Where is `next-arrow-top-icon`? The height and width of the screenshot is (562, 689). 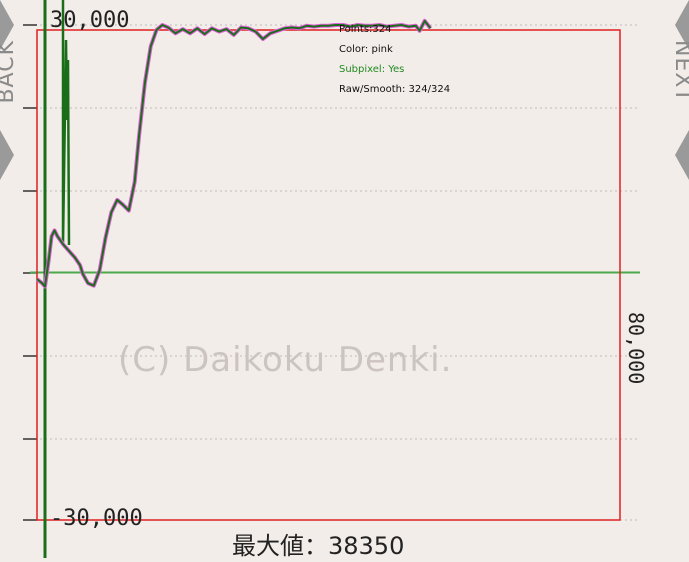 next-arrow-top-icon is located at coordinates (682, 25).